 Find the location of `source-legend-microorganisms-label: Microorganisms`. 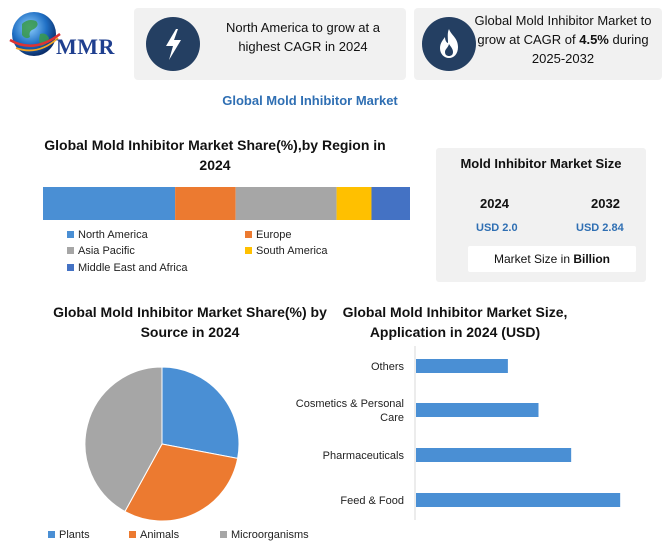

source-legend-microorganisms-label: Microorganisms is located at coordinates (270, 535).